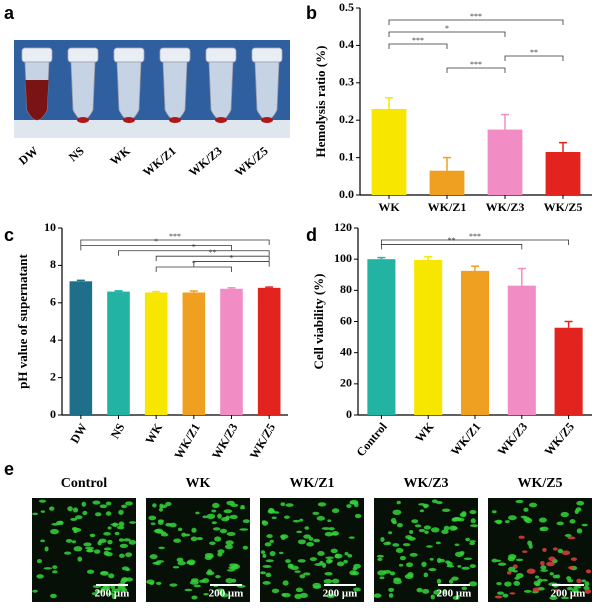 The image size is (600, 608). I want to click on panel-label: c, so click(9, 235).